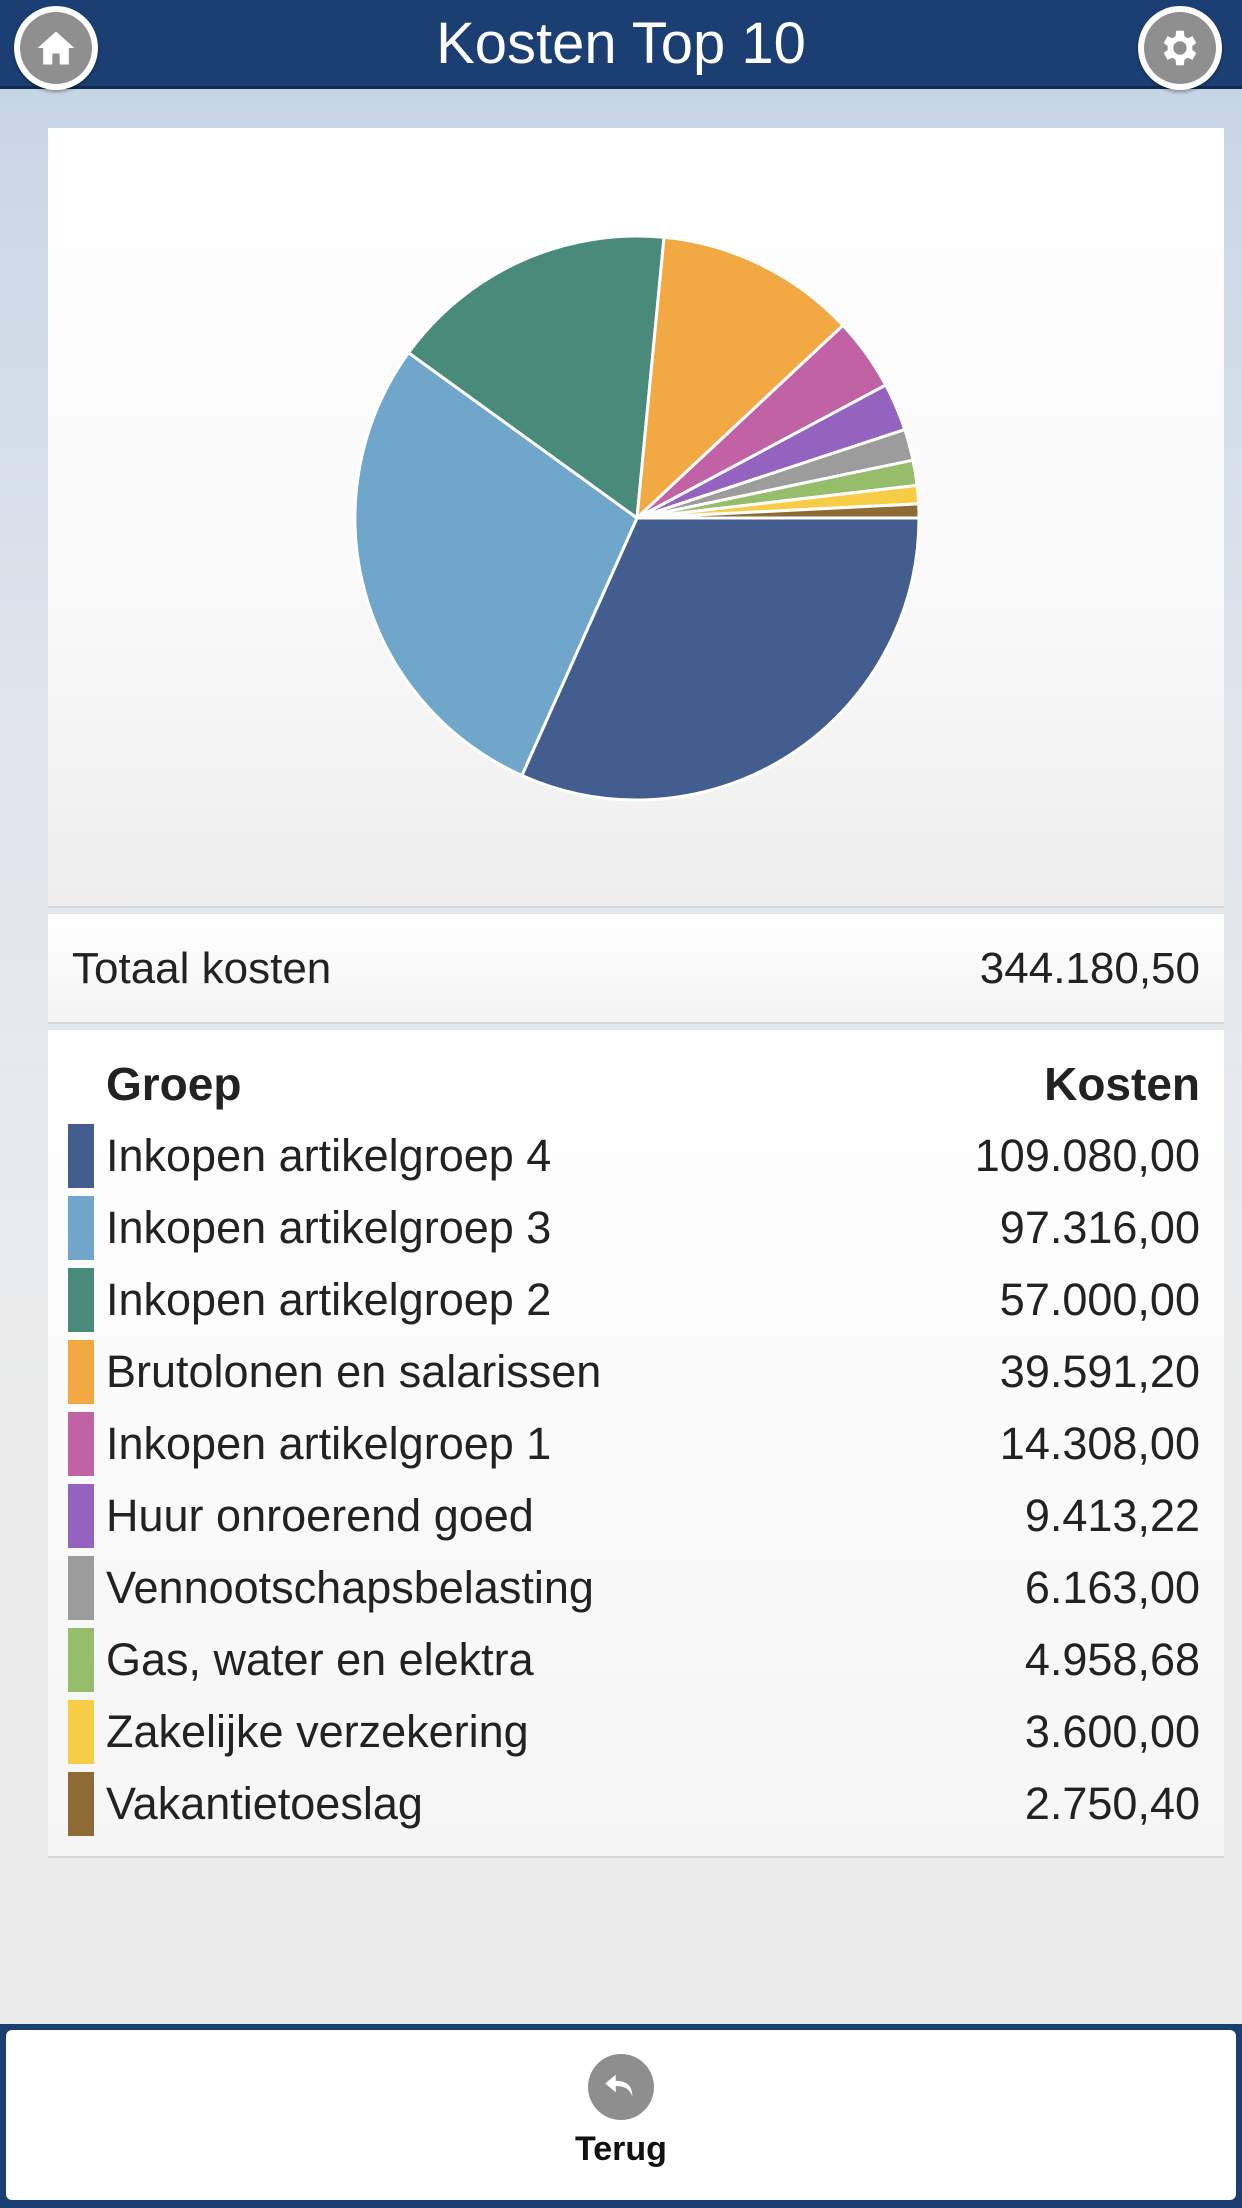 This screenshot has height=2208, width=1242. What do you see at coordinates (1087, 1155) in the screenshot?
I see `row-cost-amount: 109.080,00` at bounding box center [1087, 1155].